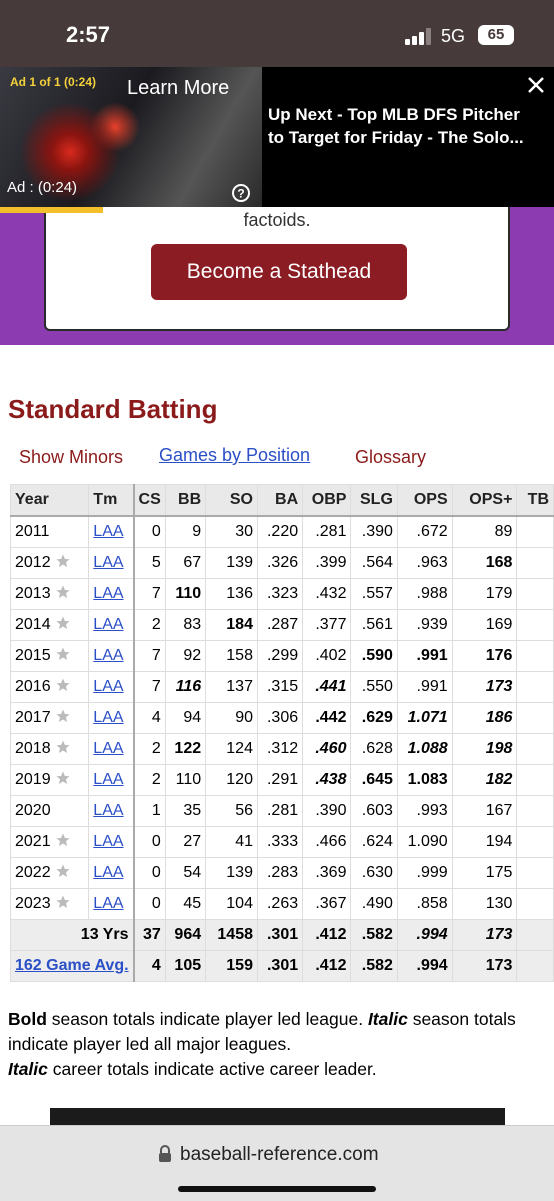 The height and width of the screenshot is (1201, 554). What do you see at coordinates (424, 625) in the screenshot?
I see `table-cell: .939` at bounding box center [424, 625].